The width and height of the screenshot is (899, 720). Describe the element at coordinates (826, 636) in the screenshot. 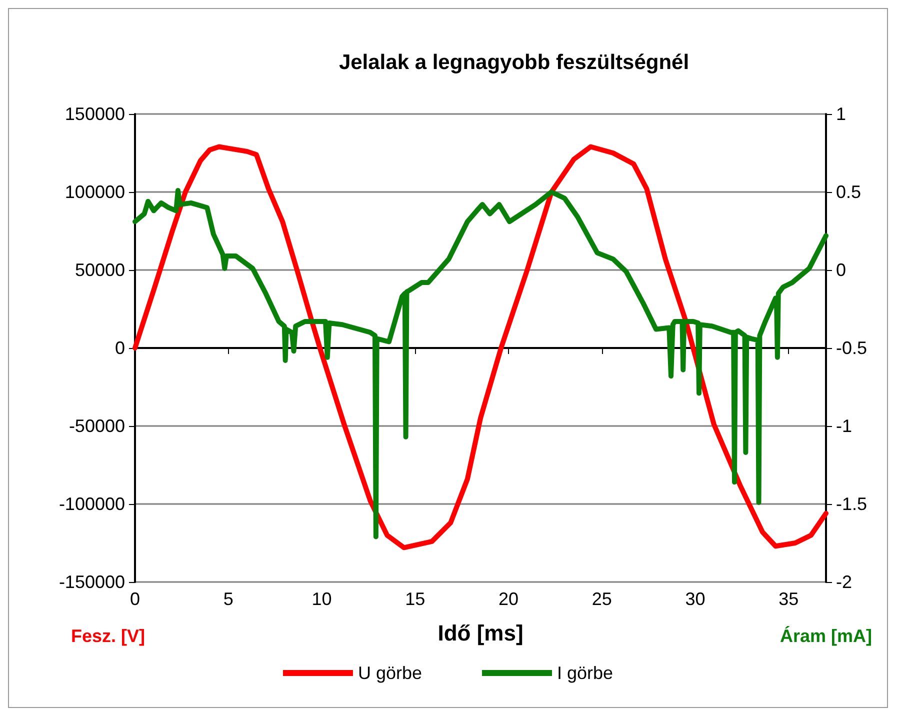

I see `y2-axis-title: Áram [mA]` at that location.